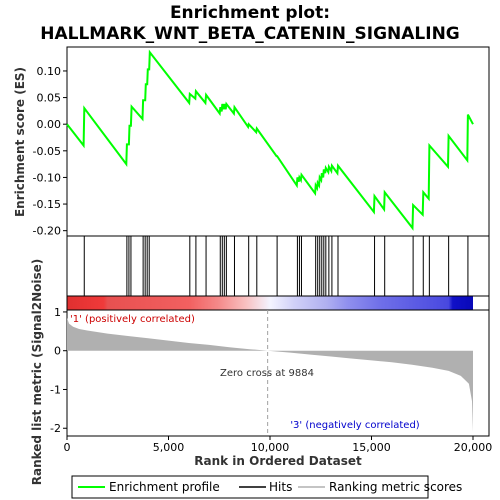  What do you see at coordinates (47, 177) in the screenshot?
I see `es-y-tick-label: -0.10` at bounding box center [47, 177].